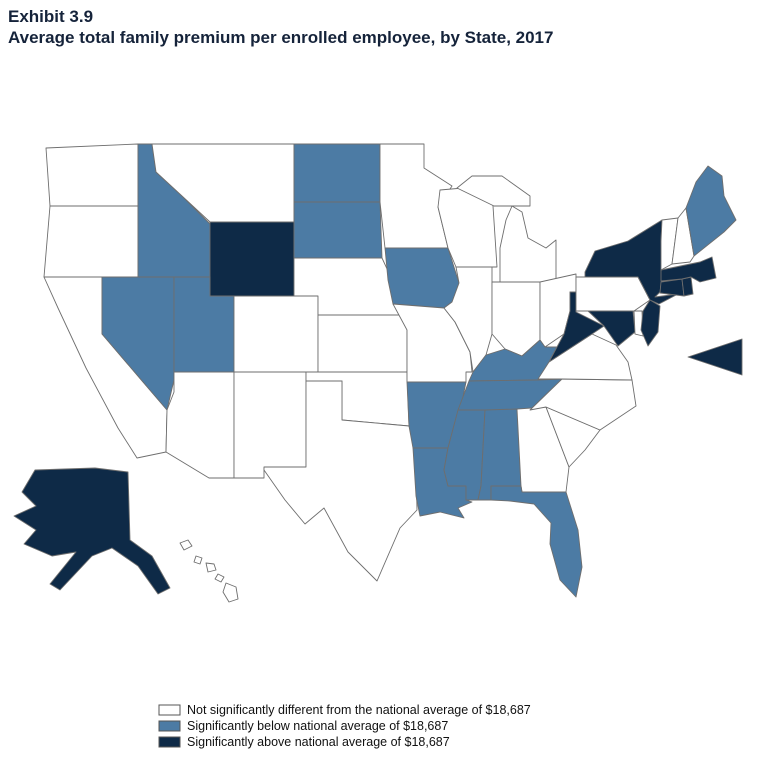  Describe the element at coordinates (270, 425) in the screenshot. I see `state-nm` at that location.